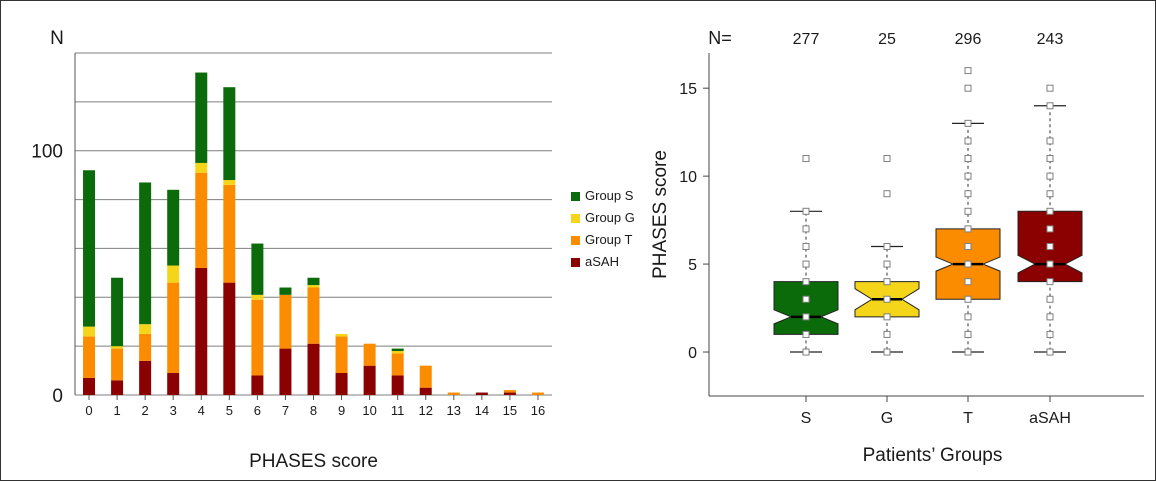  I want to click on x-tick-label: 13, so click(454, 410).